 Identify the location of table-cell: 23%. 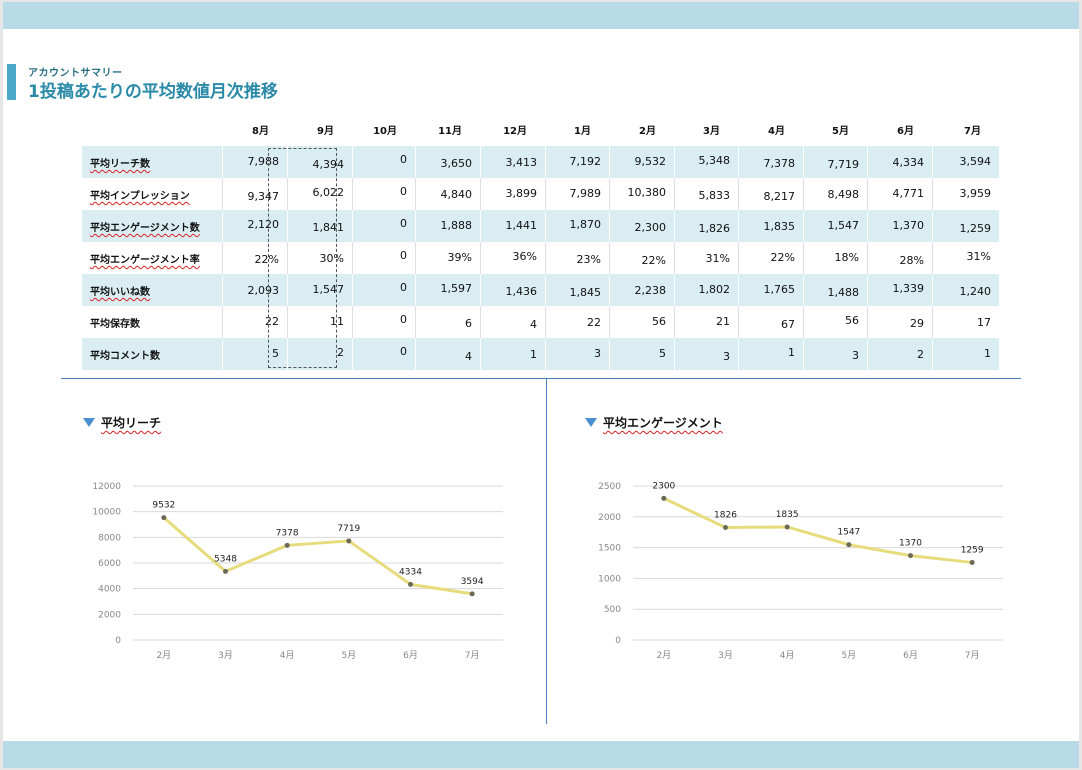
(588, 259).